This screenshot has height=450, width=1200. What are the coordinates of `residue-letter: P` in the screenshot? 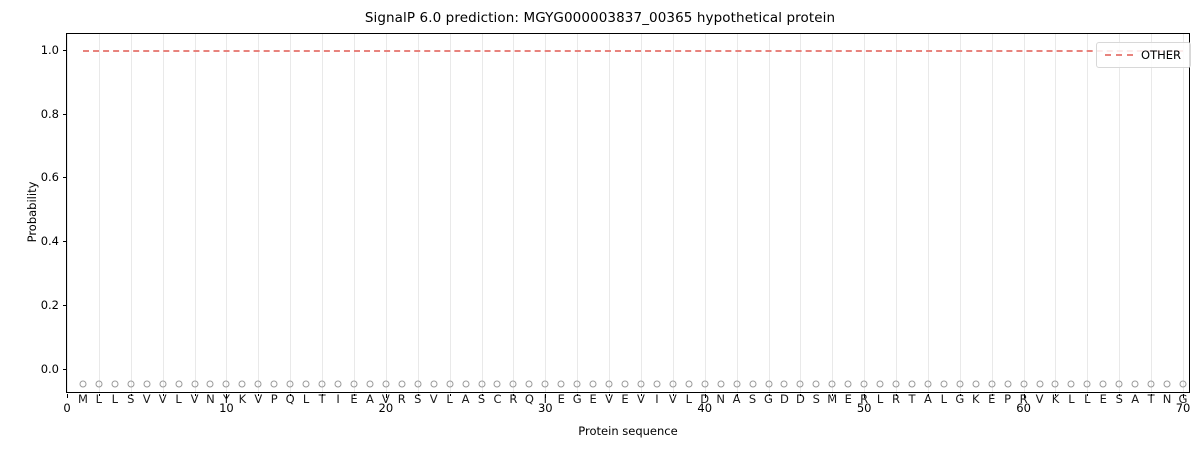 It's located at (274, 399).